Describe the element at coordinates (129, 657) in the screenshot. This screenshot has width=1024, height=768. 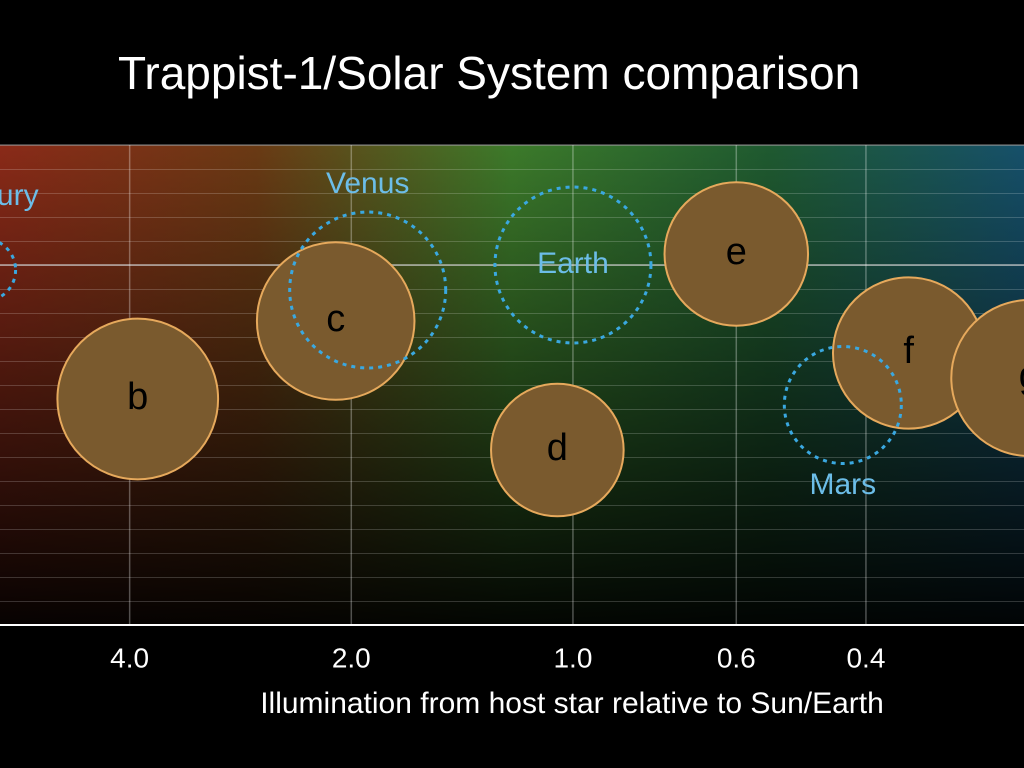
I see `x-tick-label: 4.0` at that location.